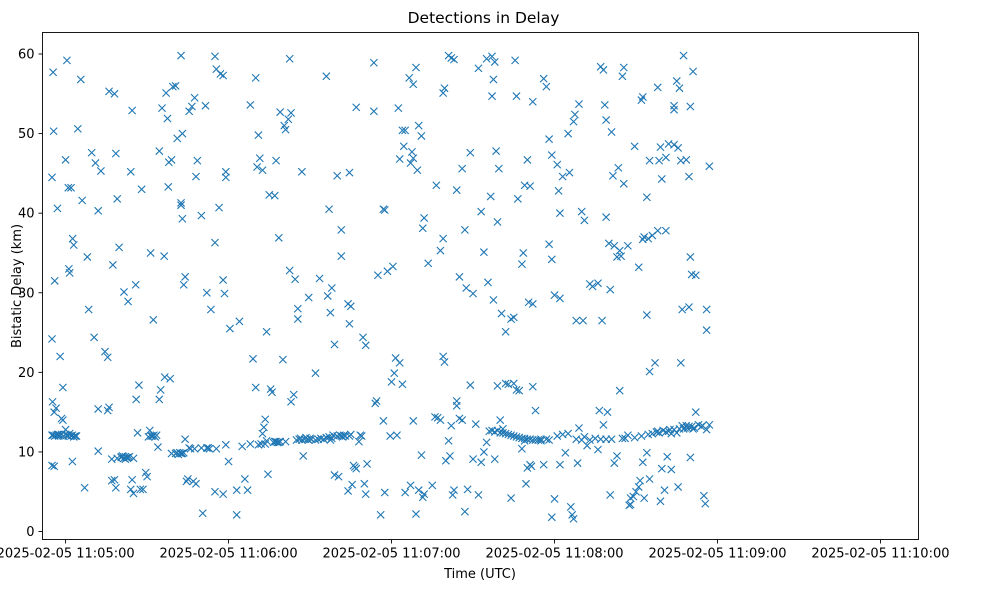 This screenshot has width=989, height=590. Describe the element at coordinates (26, 134) in the screenshot. I see `y-tick-label: 50` at that location.